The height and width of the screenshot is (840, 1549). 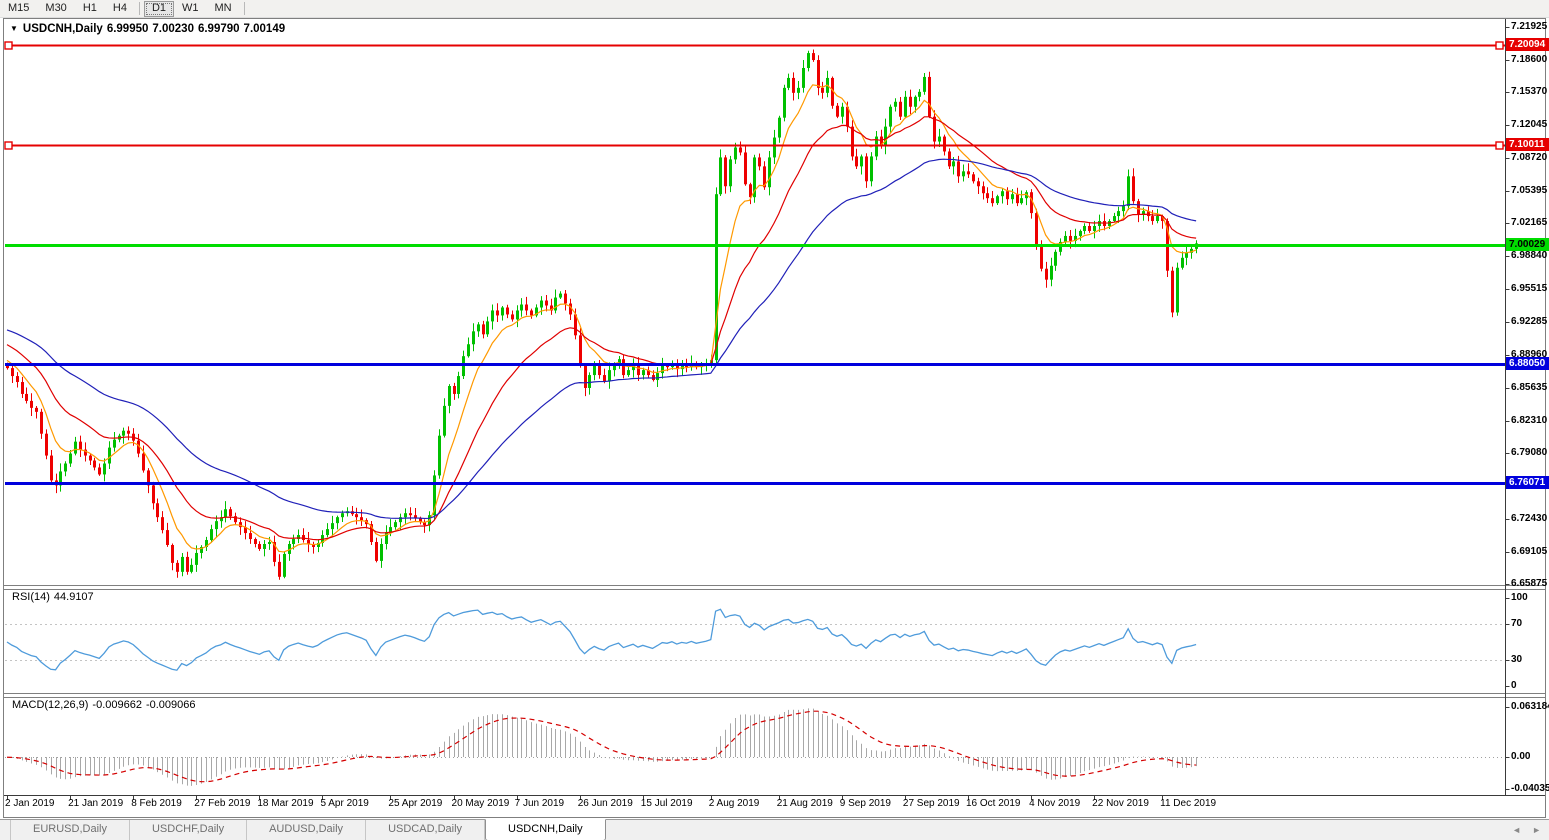 What do you see at coordinates (170, 705) in the screenshot?
I see `macd-signal-value: -0.009066` at bounding box center [170, 705].